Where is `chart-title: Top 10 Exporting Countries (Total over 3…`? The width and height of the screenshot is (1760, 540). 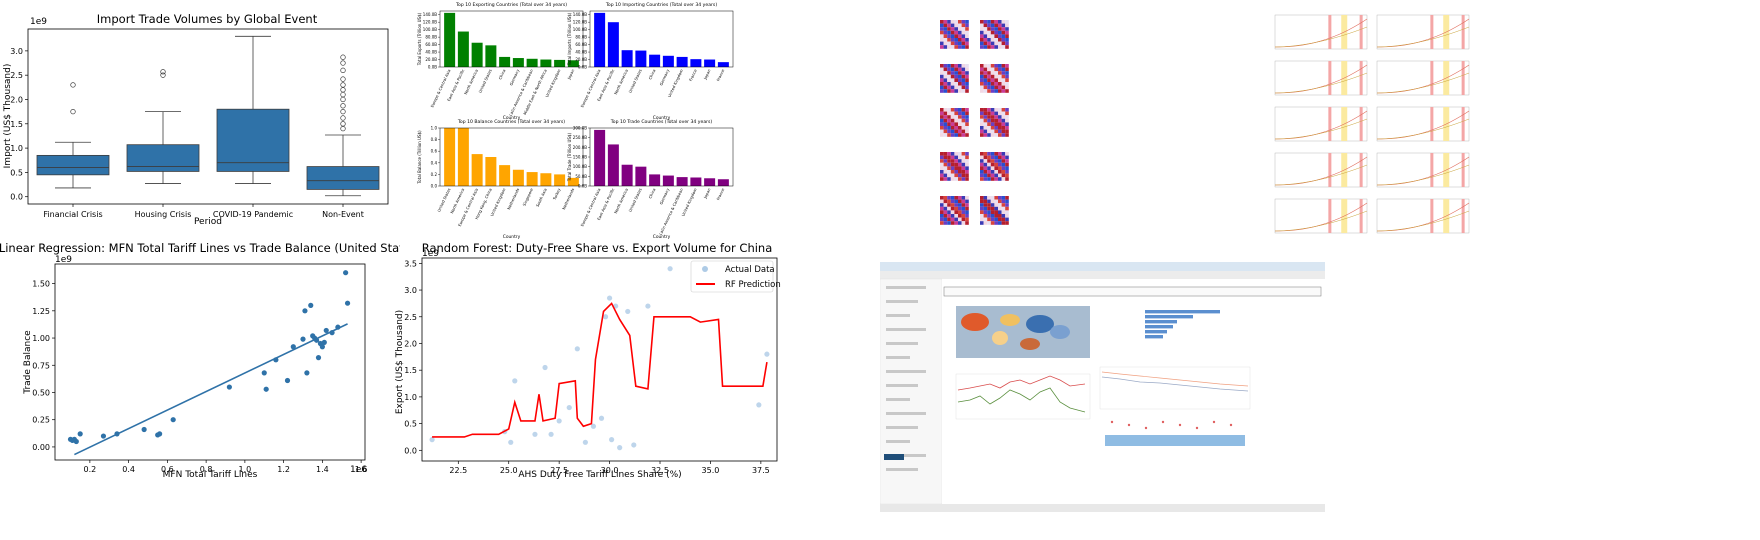
chart-title: Top 10 Exporting Countries (Total over 3… is located at coordinates (511, 5).